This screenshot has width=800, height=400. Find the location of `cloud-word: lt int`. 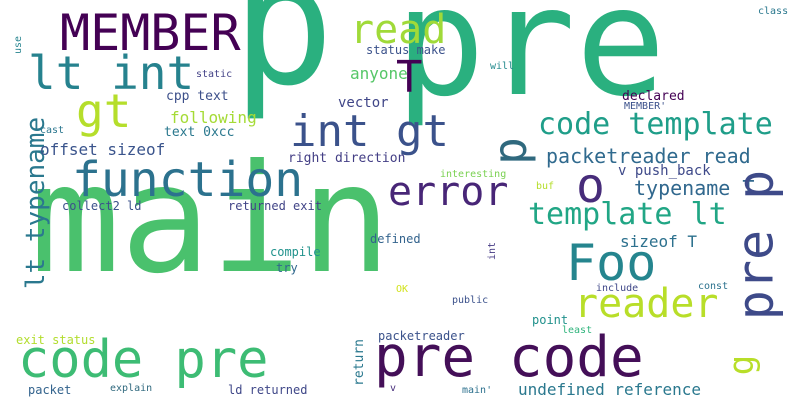

cloud-word: lt int is located at coordinates (111, 73).